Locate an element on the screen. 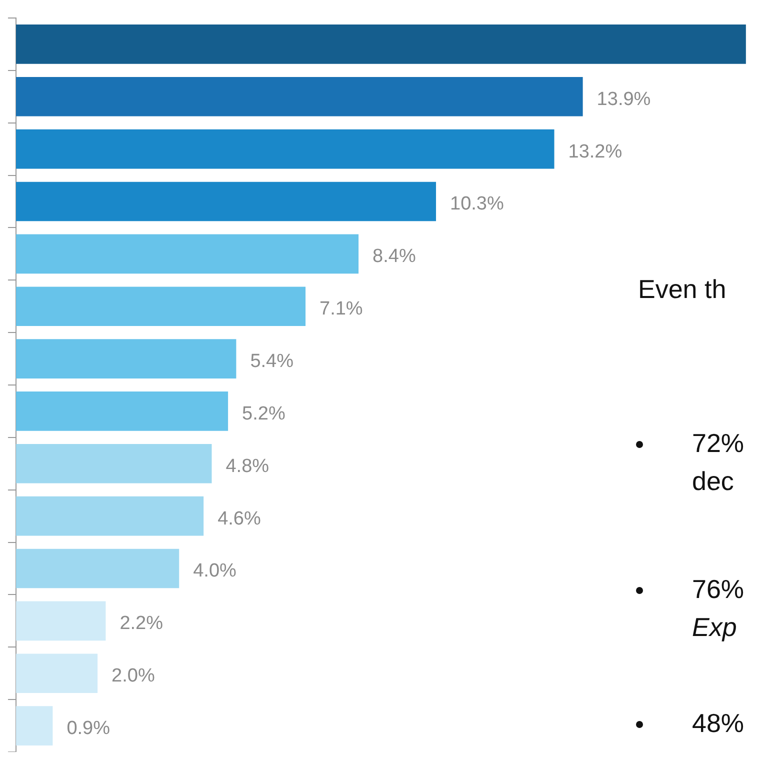  annotation: Even th is located at coordinates (682, 289).